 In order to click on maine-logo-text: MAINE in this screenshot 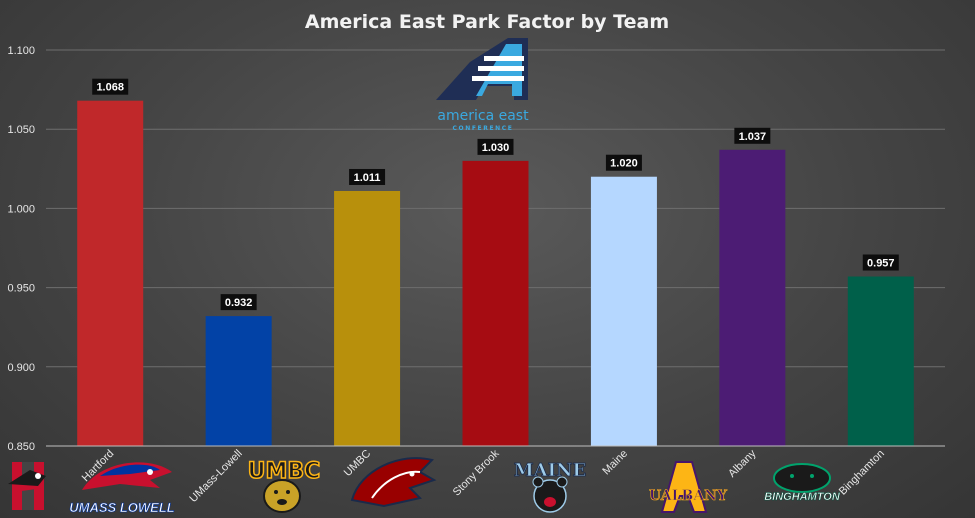, I will do `click(550, 470)`.